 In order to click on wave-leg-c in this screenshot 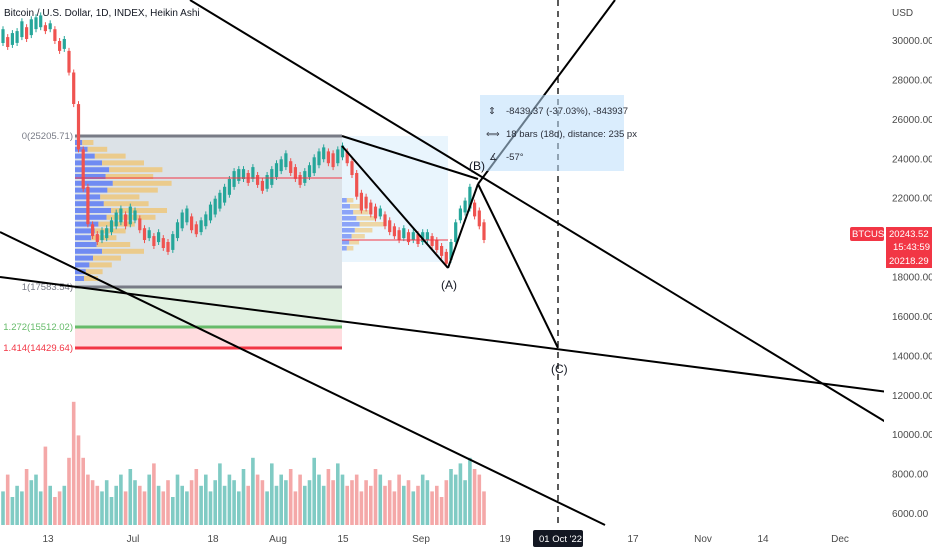, I will do `click(518, 266)`.